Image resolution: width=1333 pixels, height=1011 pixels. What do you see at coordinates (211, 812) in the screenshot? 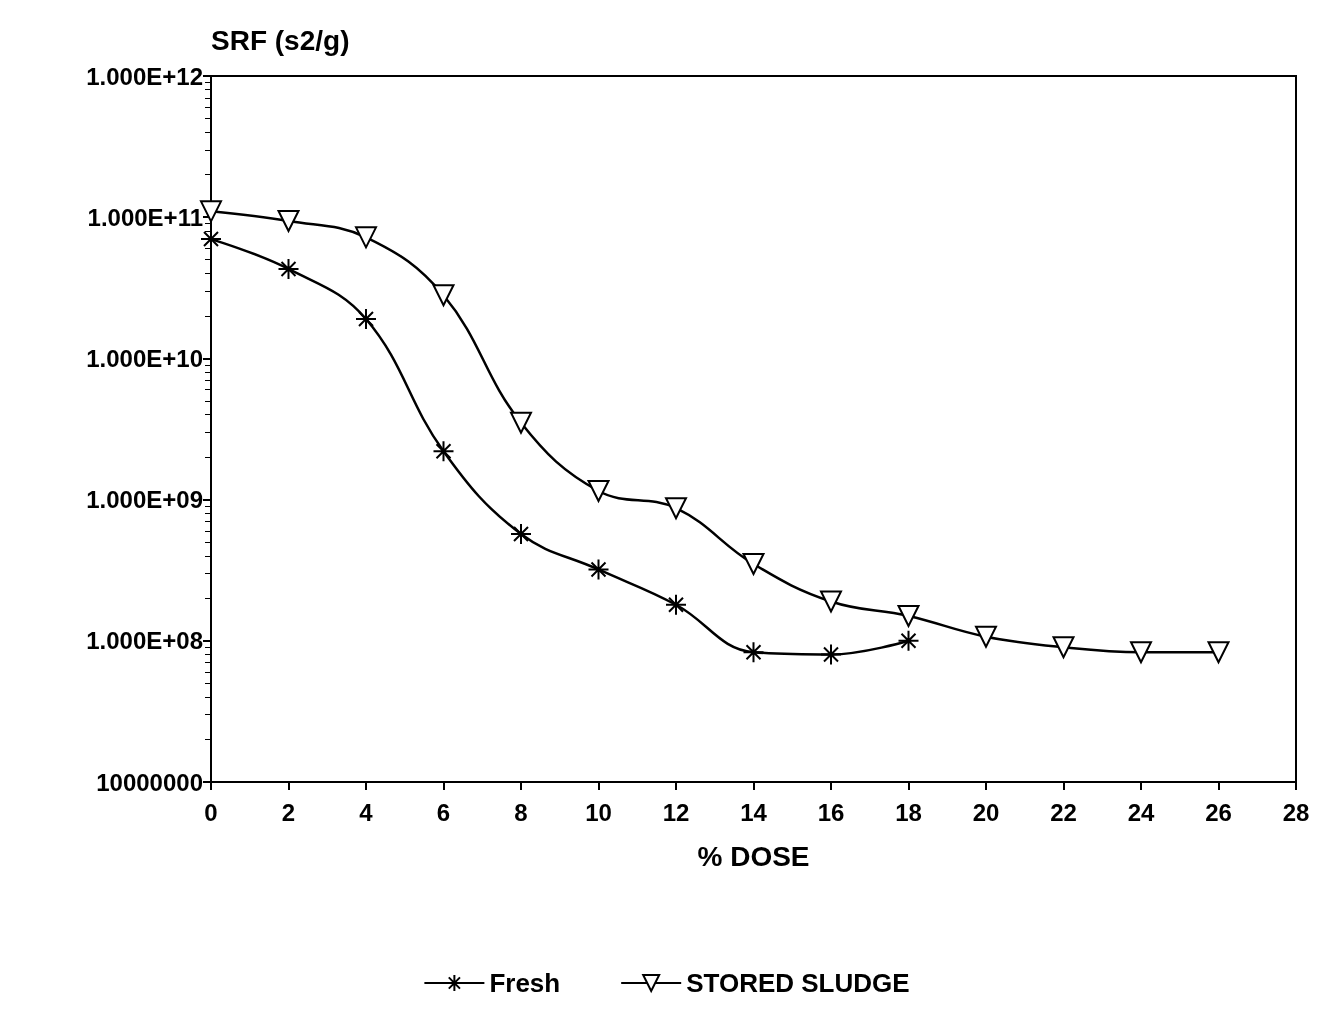
I see `x-tick-label: 0` at bounding box center [211, 812].